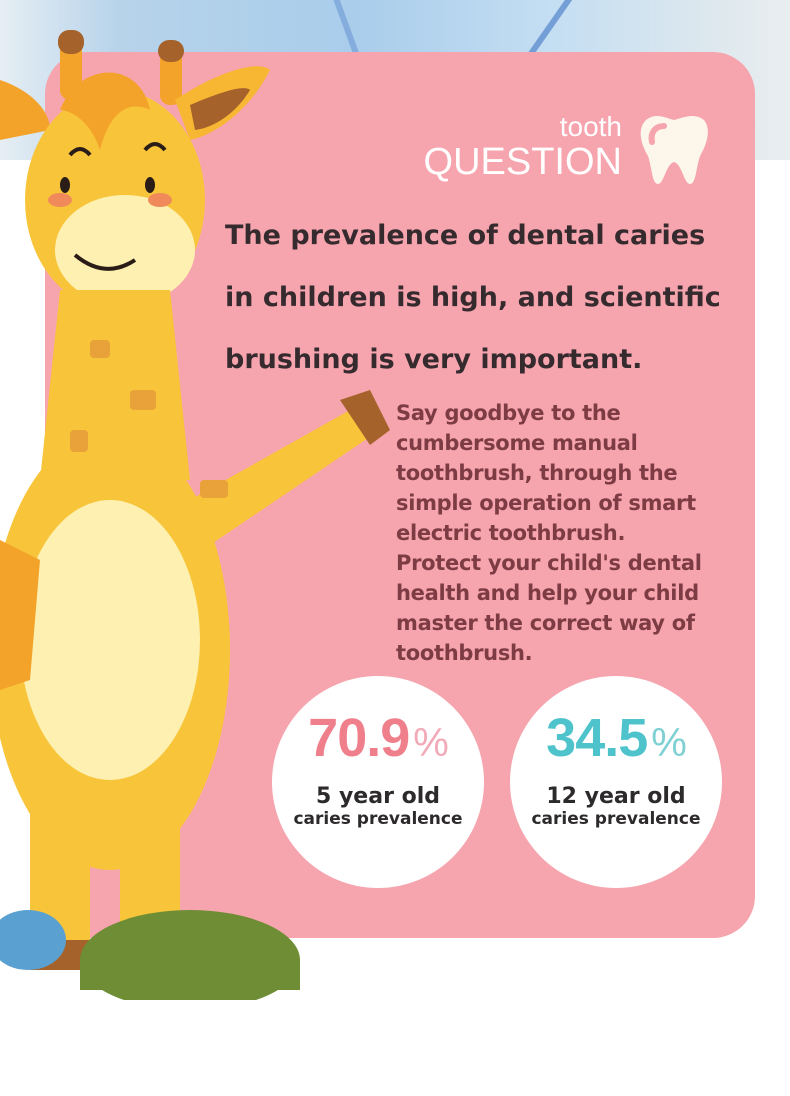  What do you see at coordinates (464, 653) in the screenshot?
I see `description-line: toothbrush.` at bounding box center [464, 653].